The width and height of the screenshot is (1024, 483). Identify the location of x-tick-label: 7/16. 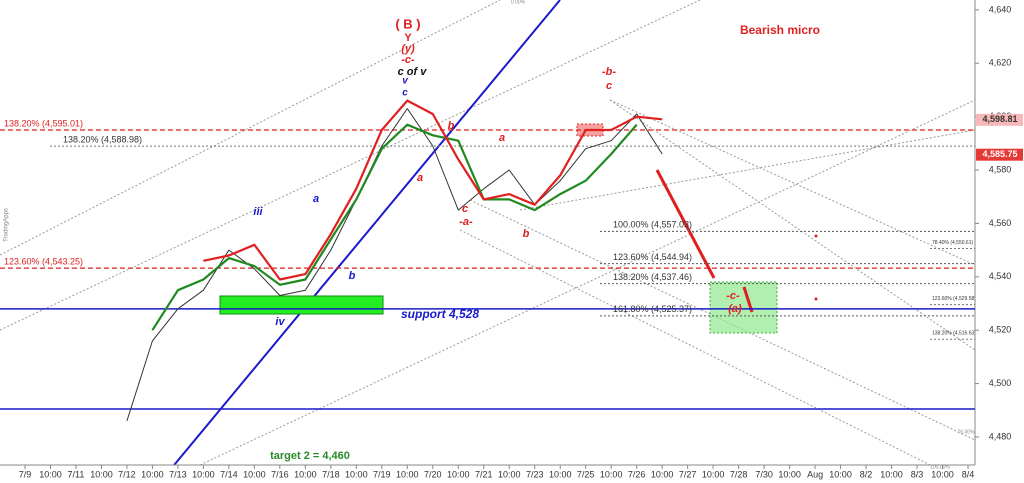
(280, 474).